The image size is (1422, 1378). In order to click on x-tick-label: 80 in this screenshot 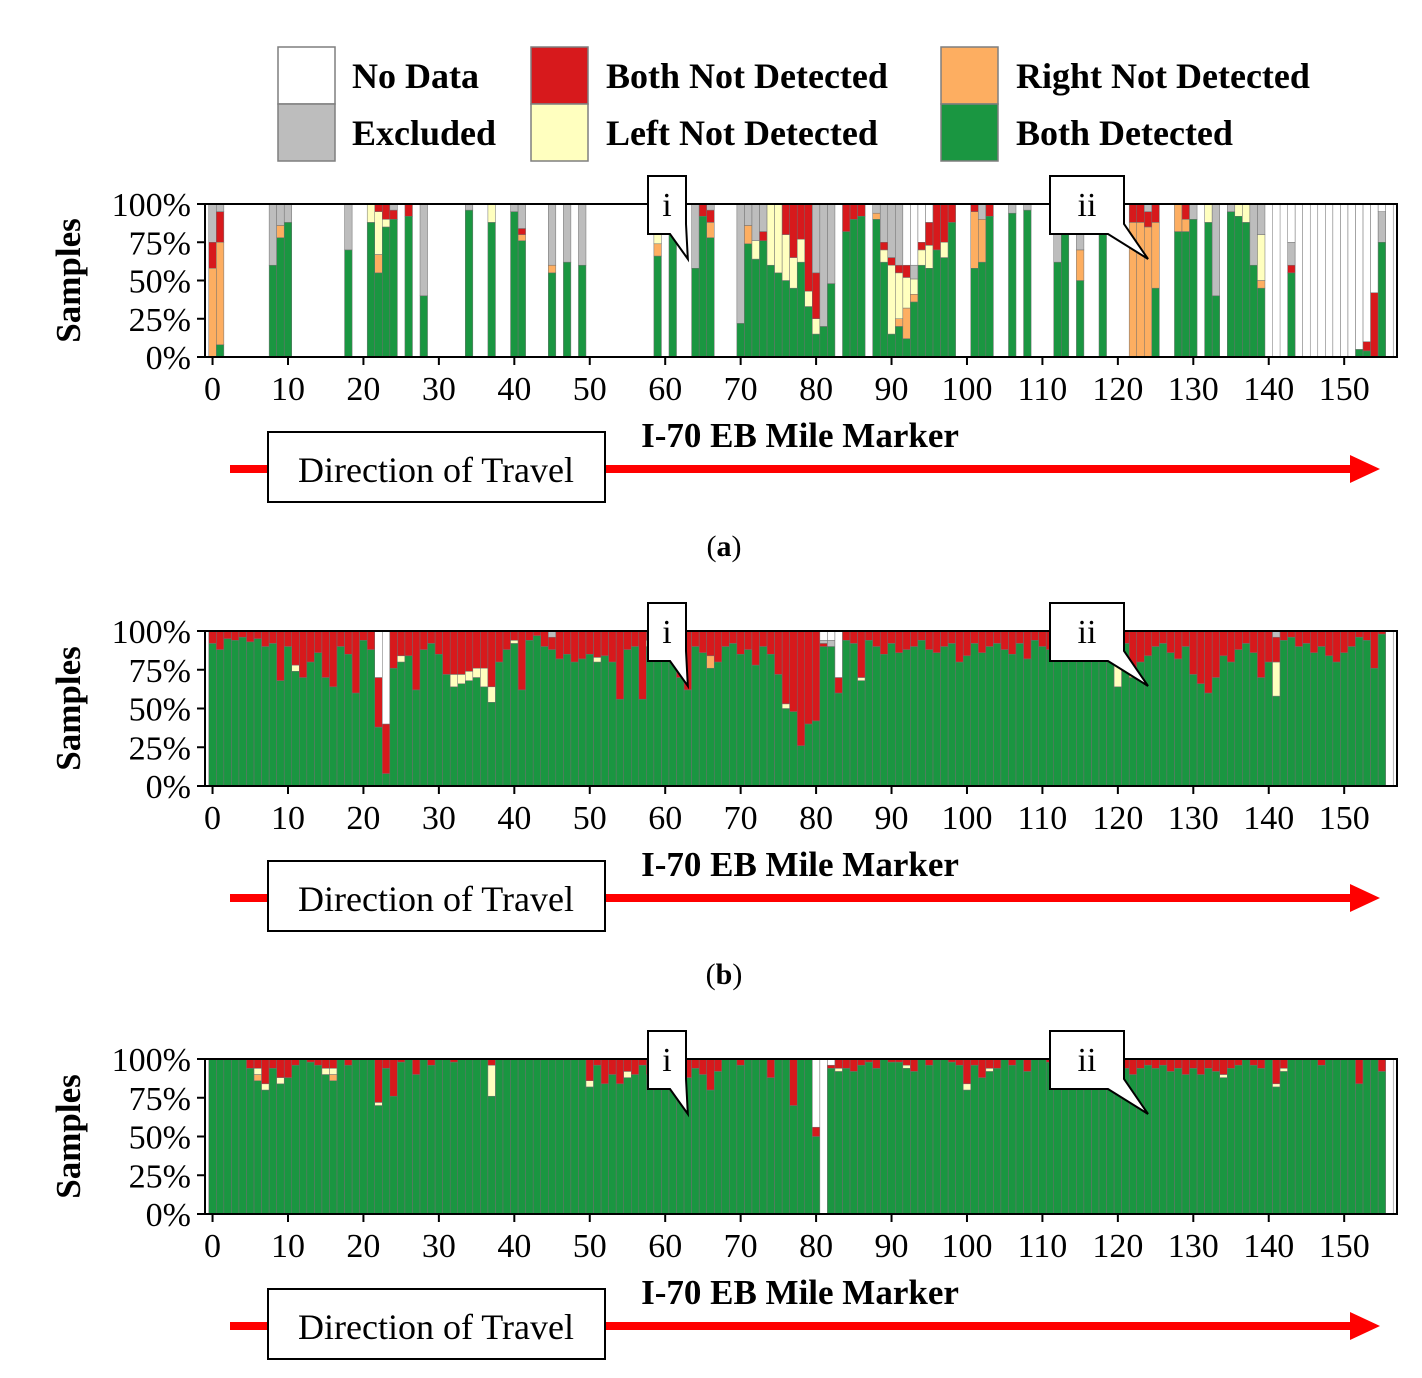, I will do `click(816, 1246)`.